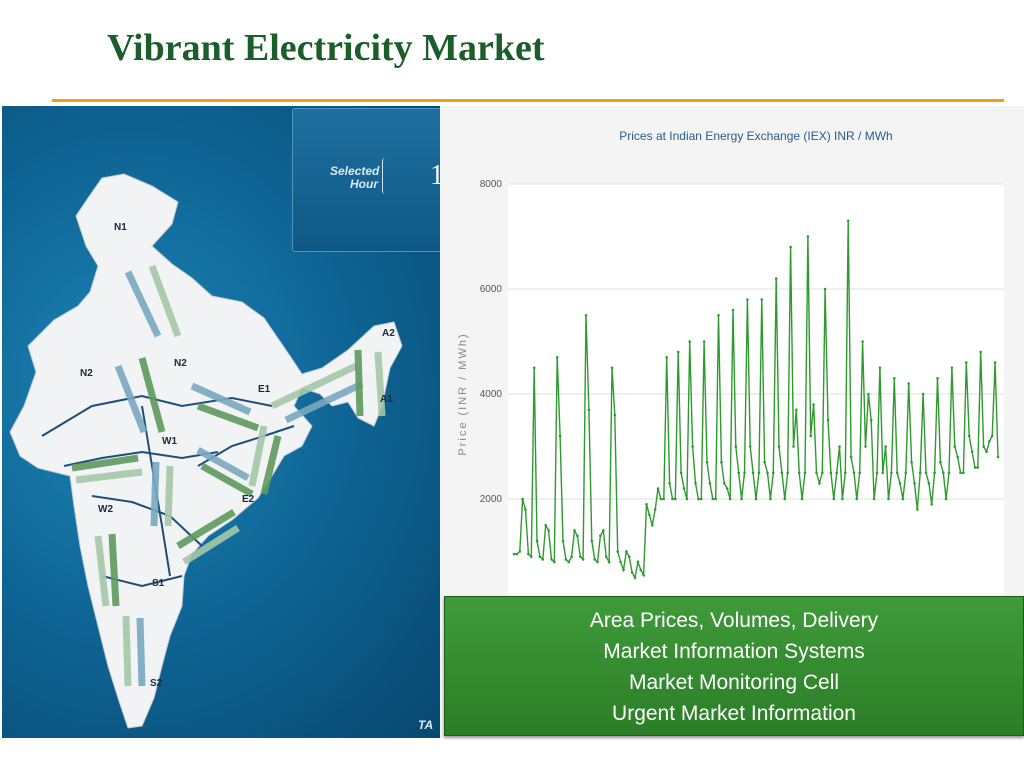  Describe the element at coordinates (491, 289) in the screenshot. I see `y-tick-label: 6000` at that location.